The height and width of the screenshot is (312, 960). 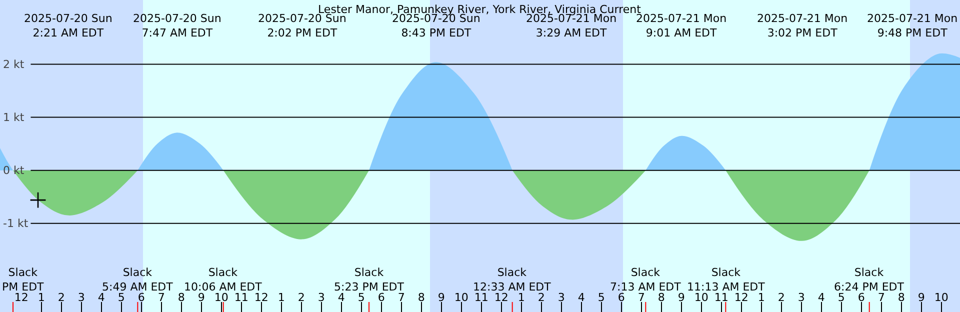 I want to click on y-tick-label: -1 kt, so click(x=16, y=223).